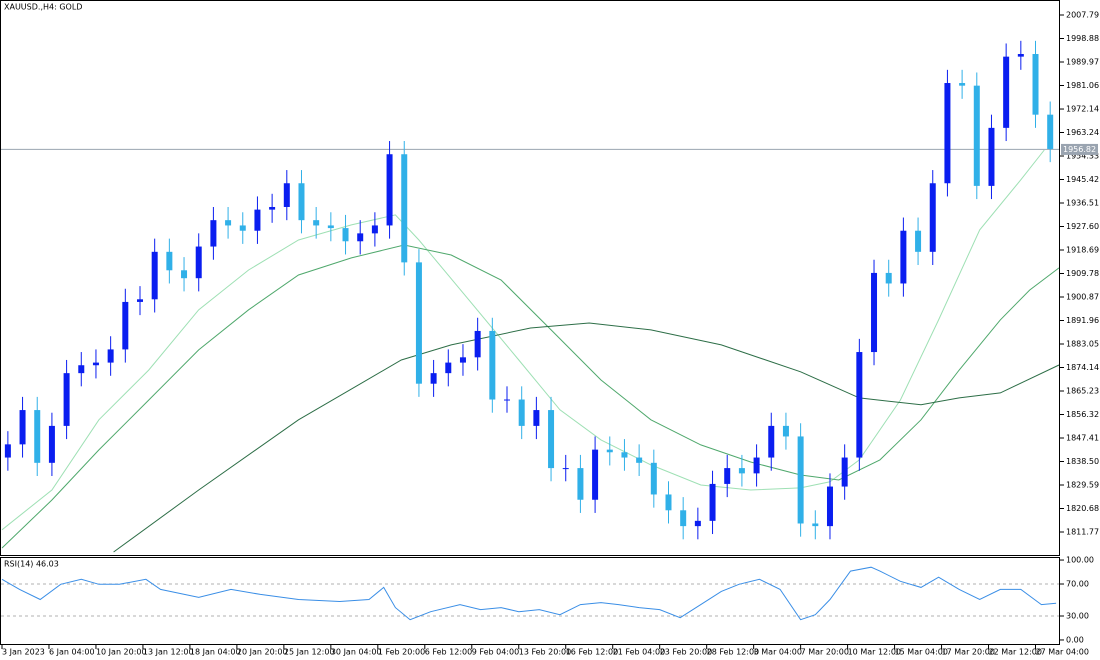 This screenshot has width=1100, height=660. What do you see at coordinates (592, 652) in the screenshot?
I see `x-tick-label: 16 Feb 12:00` at bounding box center [592, 652].